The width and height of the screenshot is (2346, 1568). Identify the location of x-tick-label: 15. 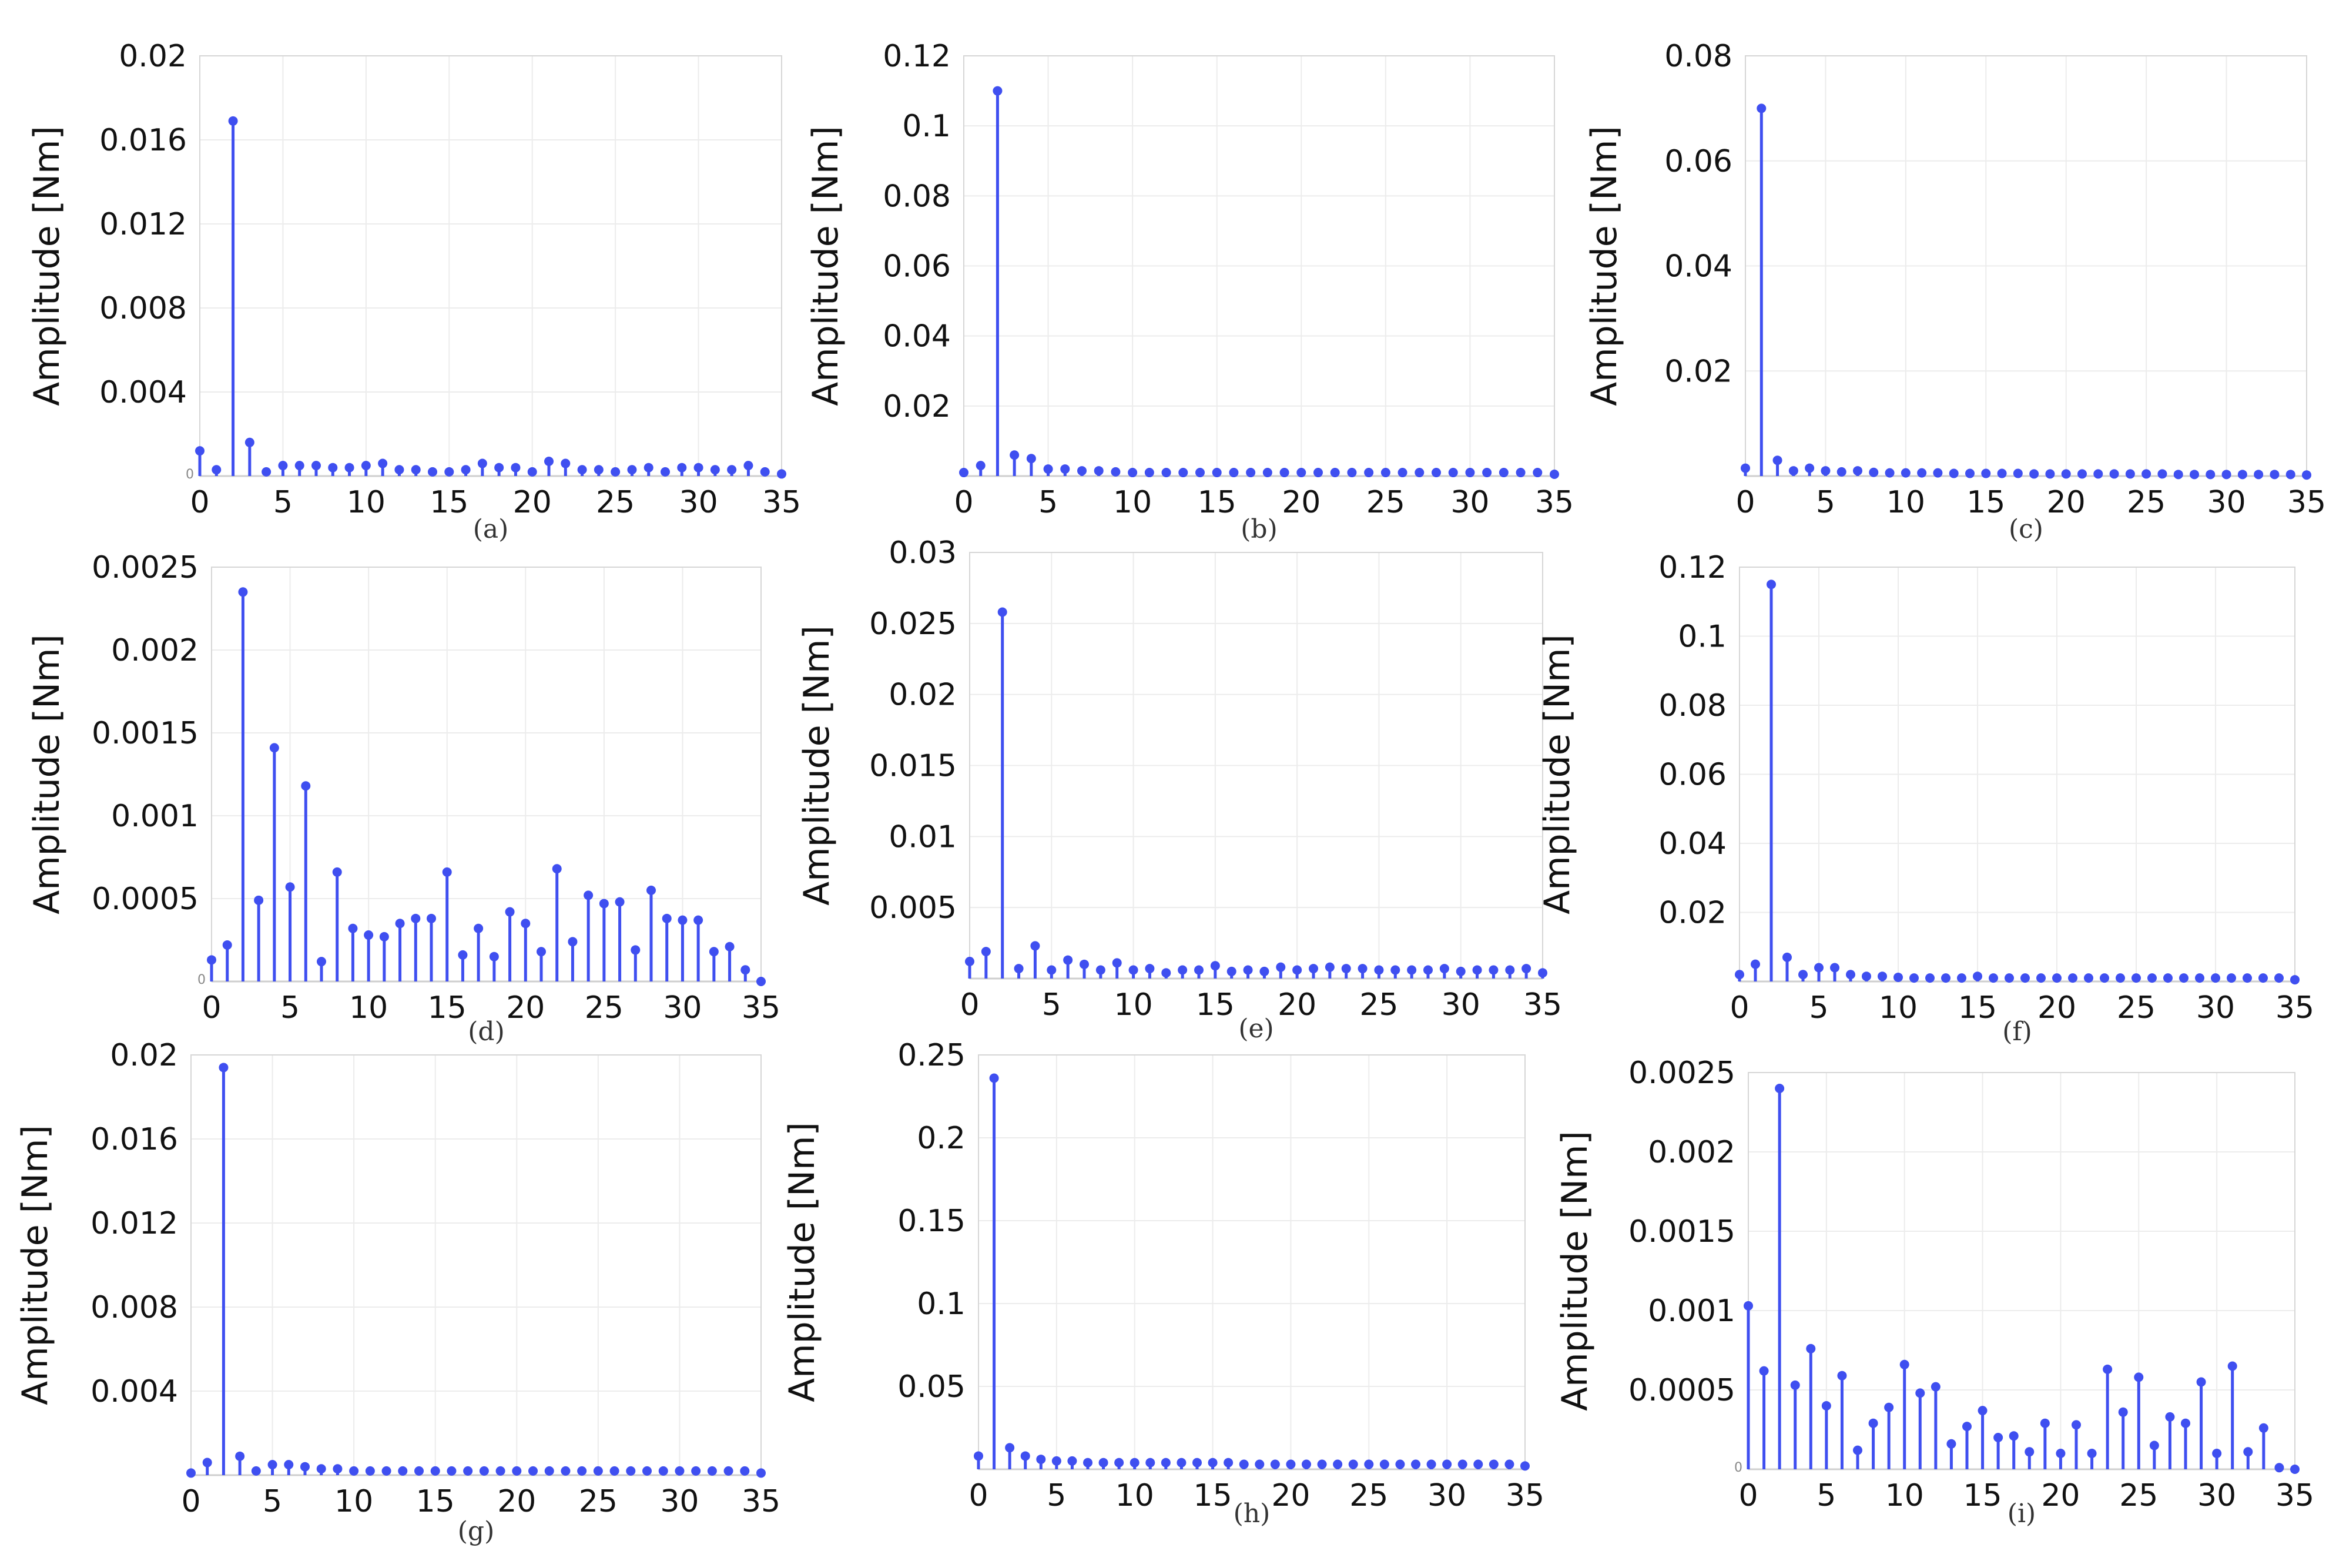
(1982, 1495).